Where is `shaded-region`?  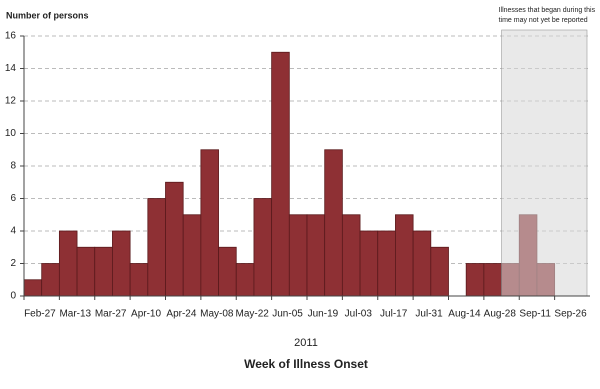
shaded-region is located at coordinates (544, 163).